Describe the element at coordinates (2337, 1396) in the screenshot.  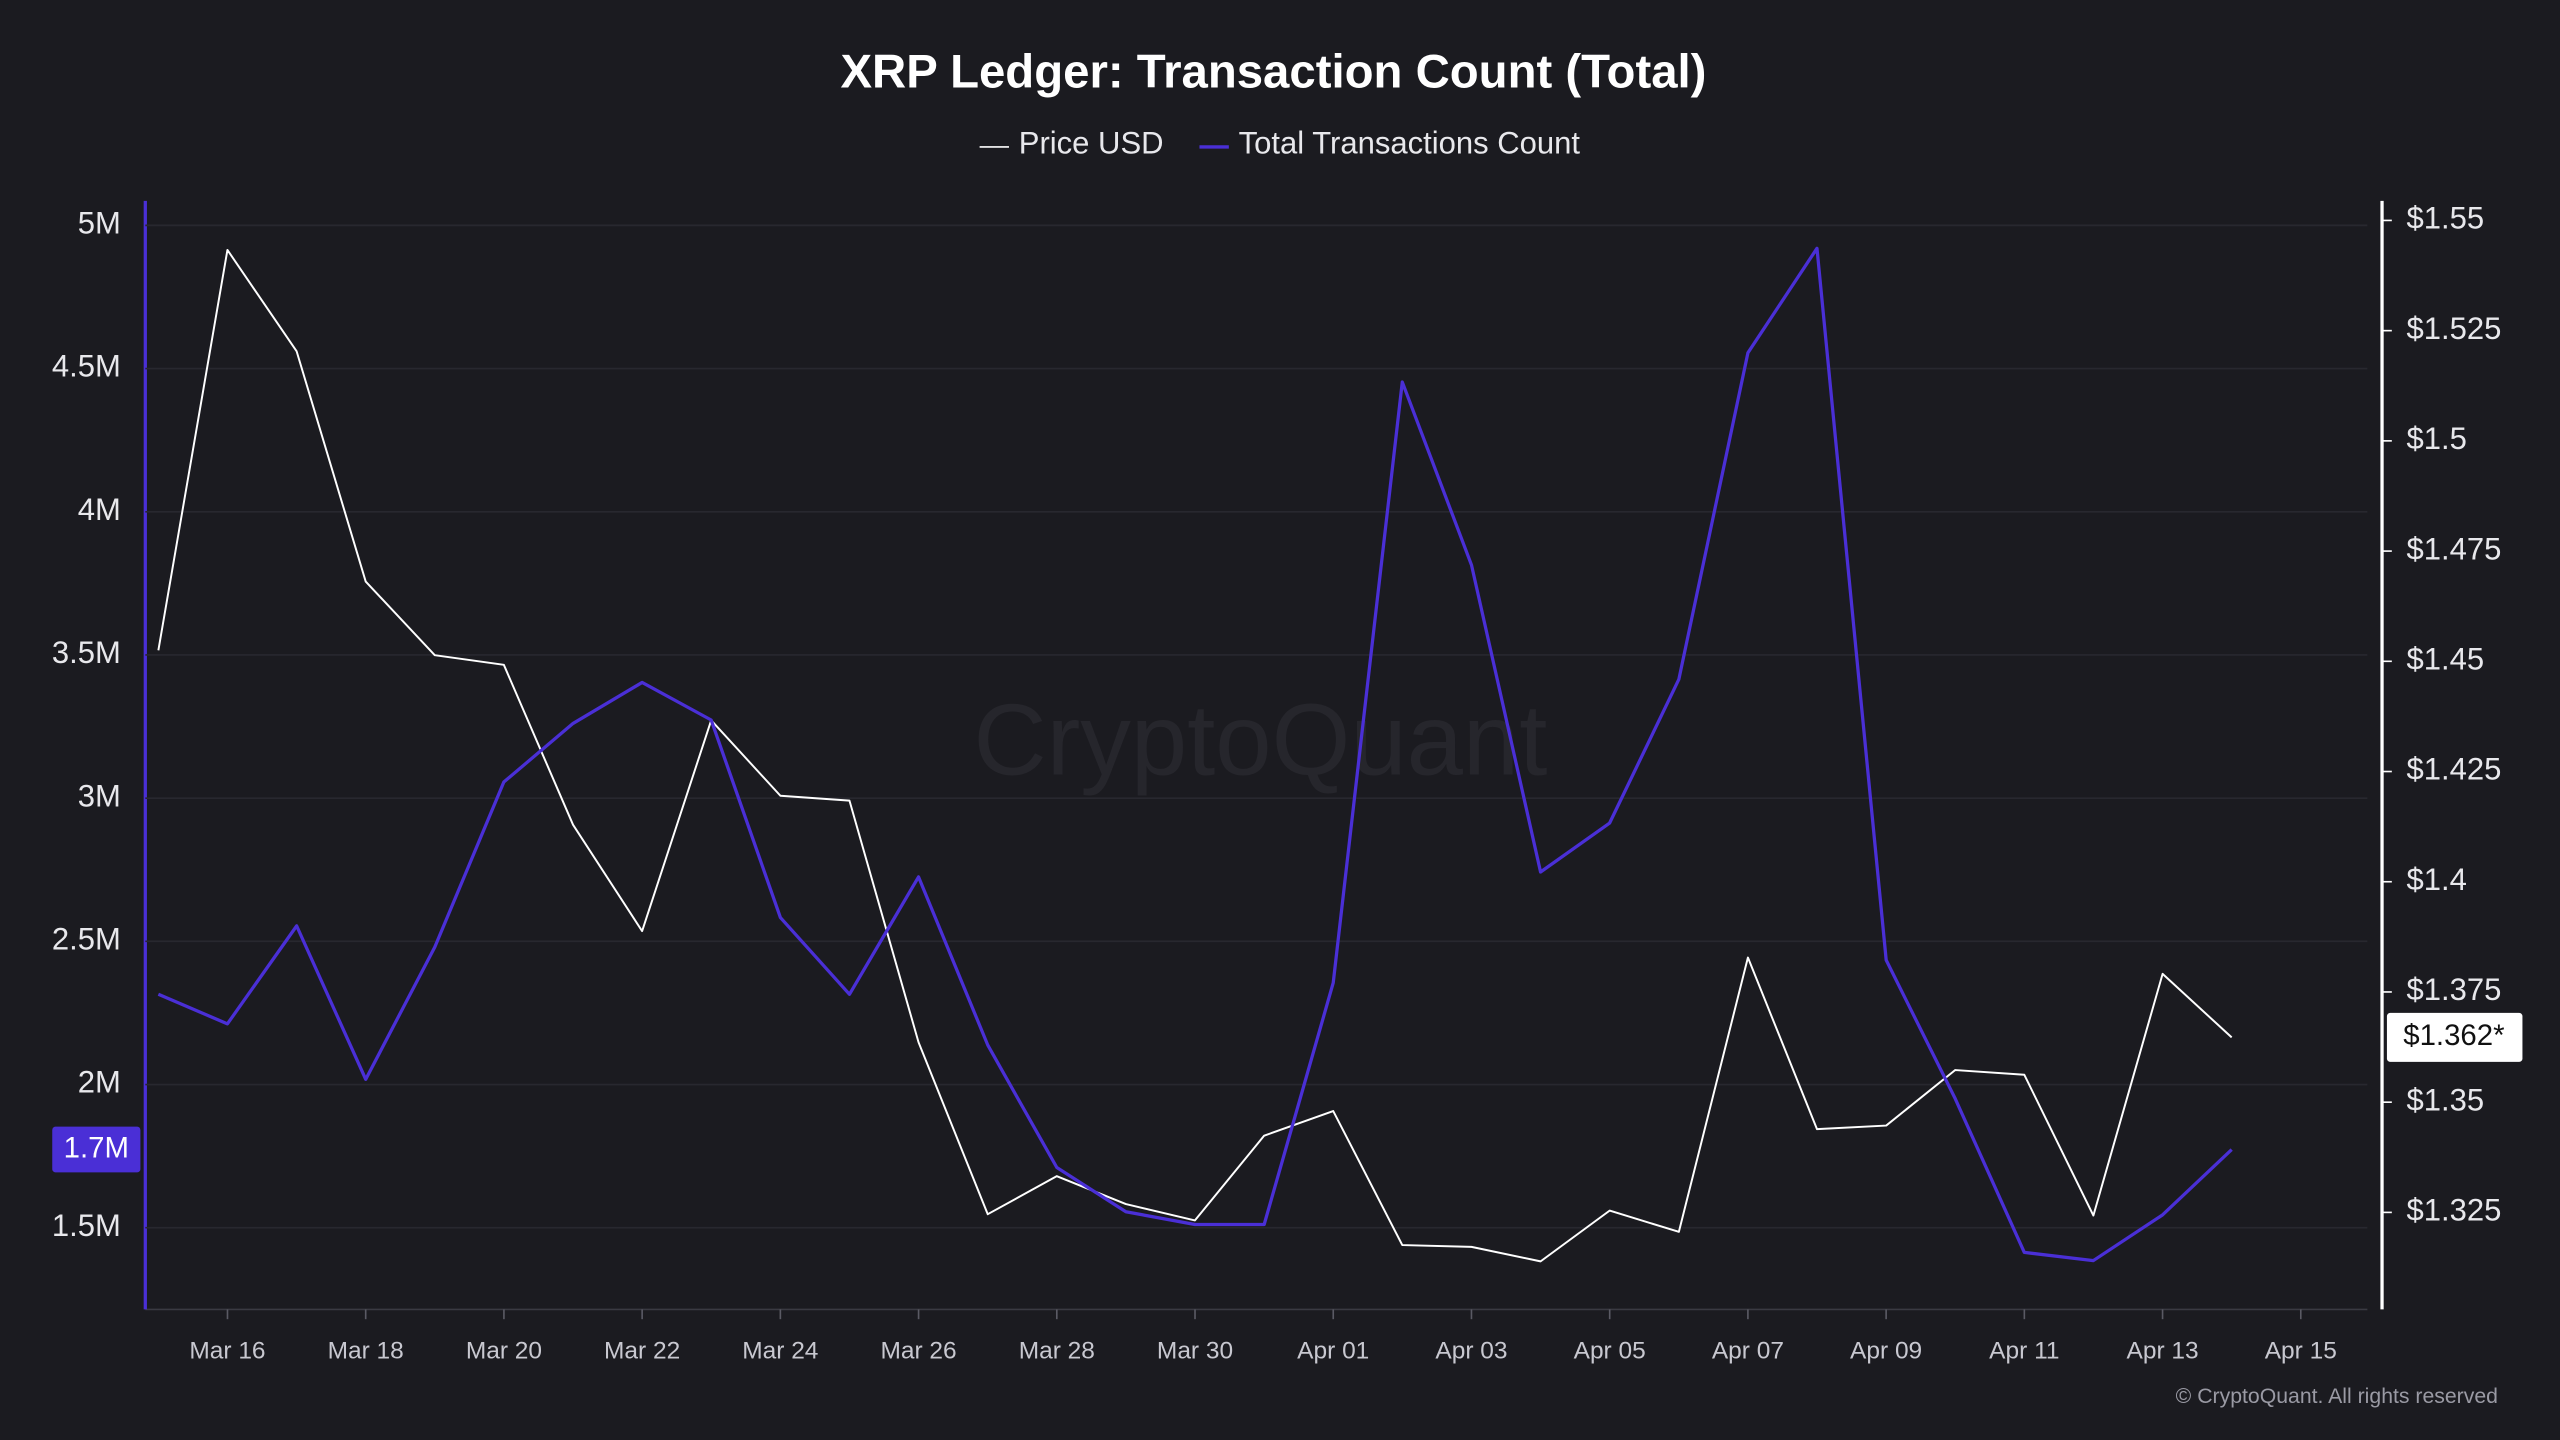
I see `footer: © CryptoQuant. All rights reserved` at that location.